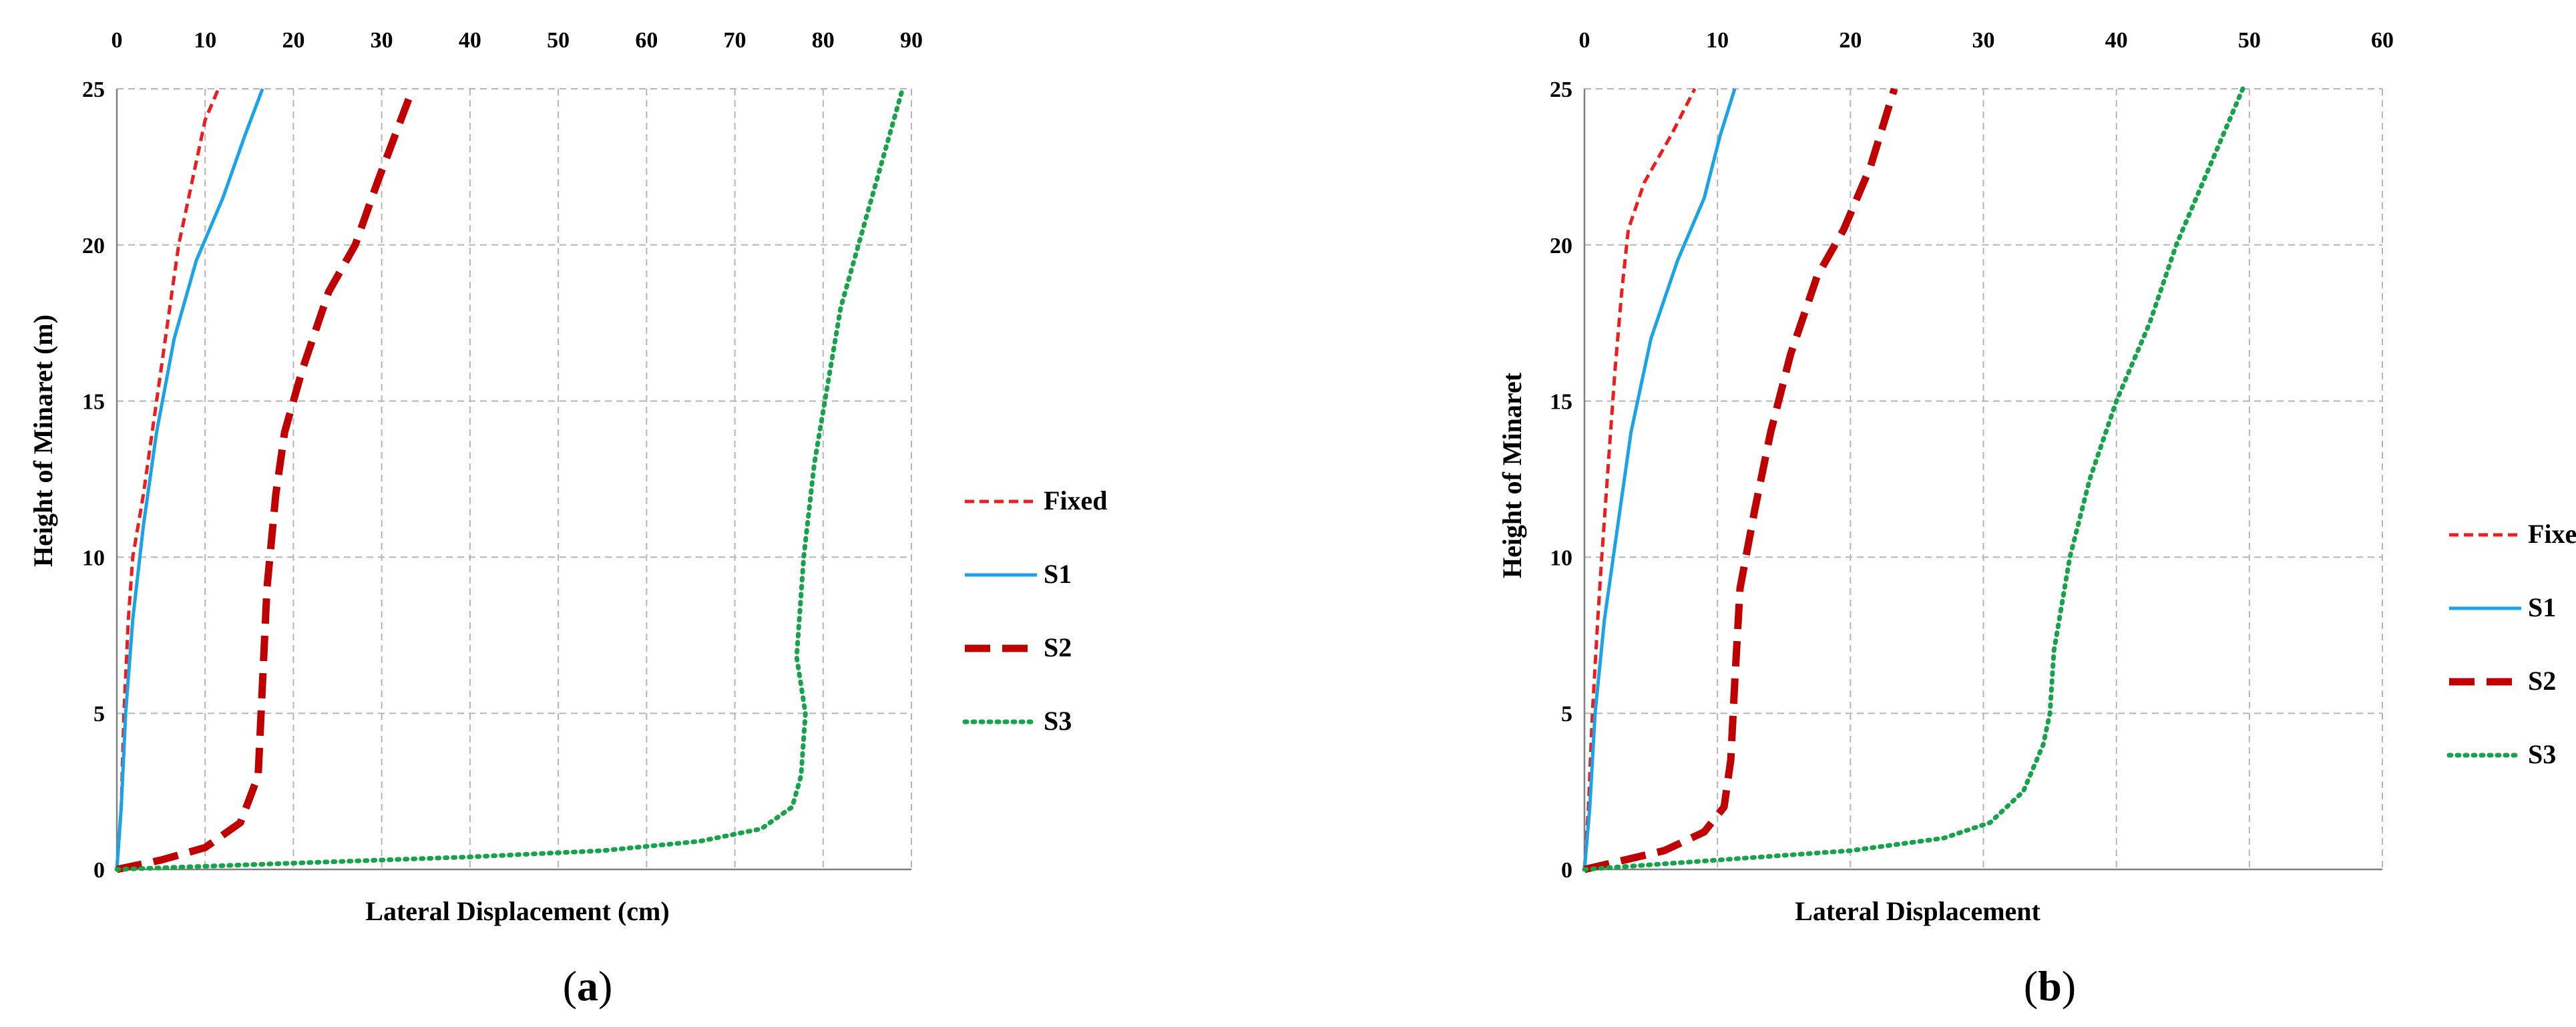 The height and width of the screenshot is (1027, 2576). Describe the element at coordinates (735, 40) in the screenshot. I see `x-tick-label: 70` at that location.